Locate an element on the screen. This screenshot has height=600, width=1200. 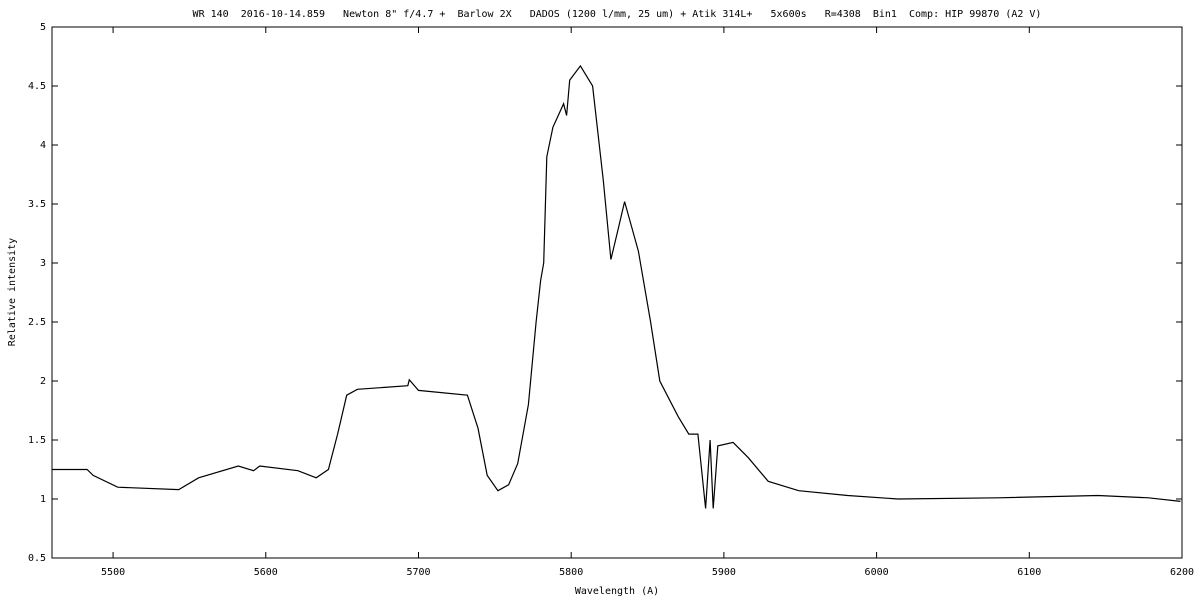
y-tick-label: 4.5 is located at coordinates (37, 86).